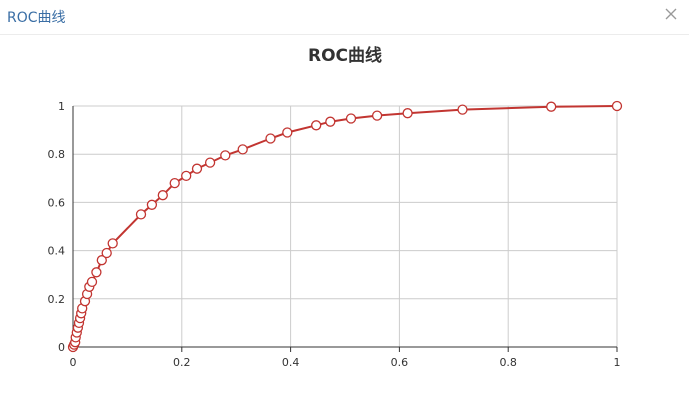  I want to click on y-tick-label: 0.8, so click(57, 154).